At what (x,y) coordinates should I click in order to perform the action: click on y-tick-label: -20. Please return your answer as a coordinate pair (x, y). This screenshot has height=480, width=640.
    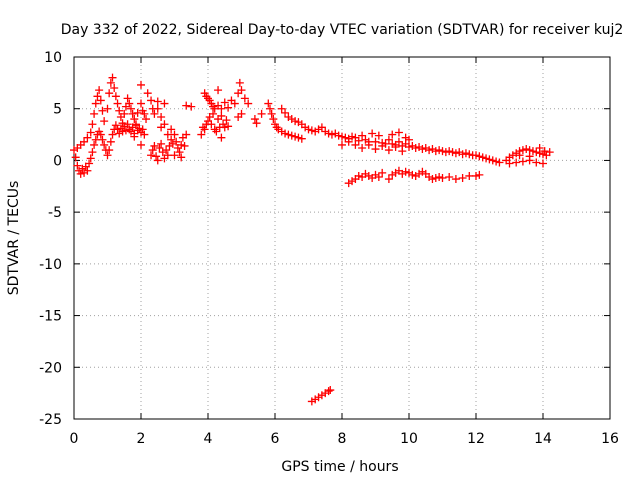
    Looking at the image, I should click on (50, 368).